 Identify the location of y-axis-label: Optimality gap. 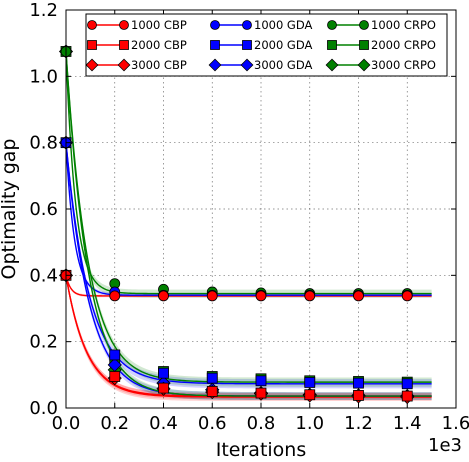
(10, 209).